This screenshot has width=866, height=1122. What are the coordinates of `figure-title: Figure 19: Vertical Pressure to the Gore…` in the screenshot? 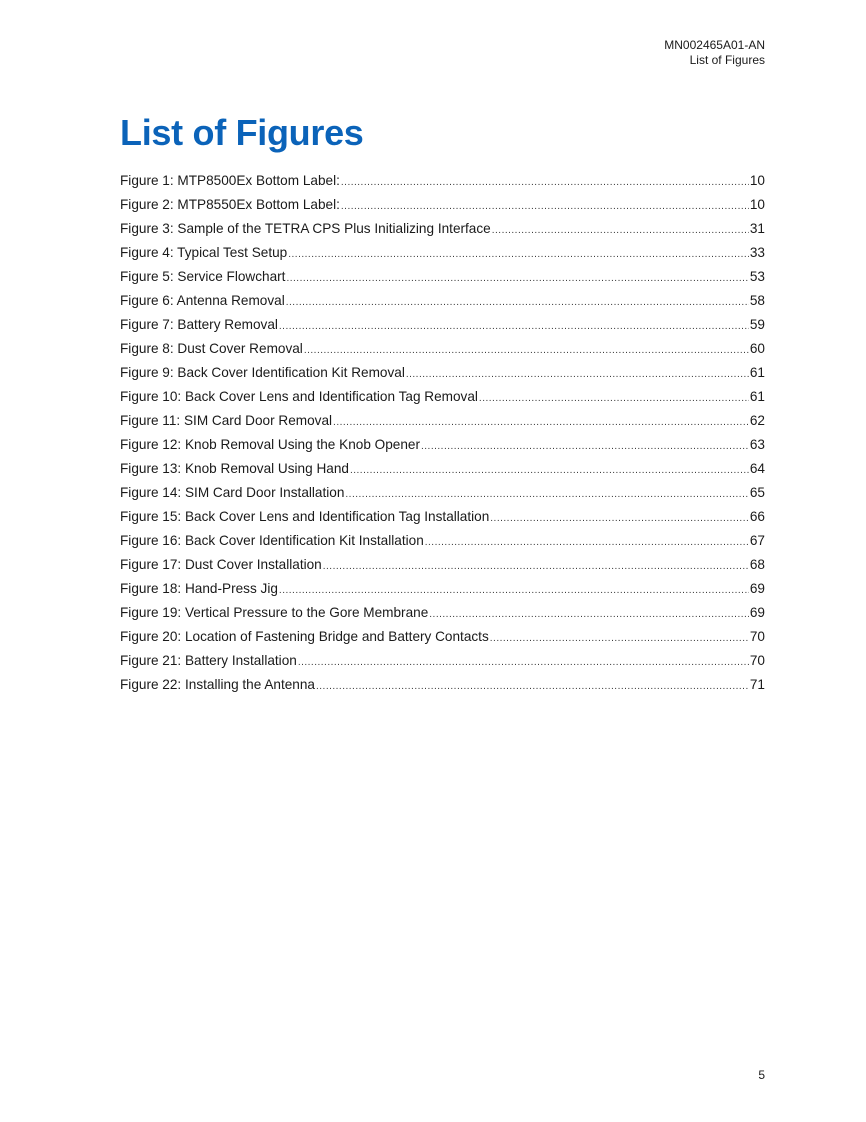 It's located at (274, 612).